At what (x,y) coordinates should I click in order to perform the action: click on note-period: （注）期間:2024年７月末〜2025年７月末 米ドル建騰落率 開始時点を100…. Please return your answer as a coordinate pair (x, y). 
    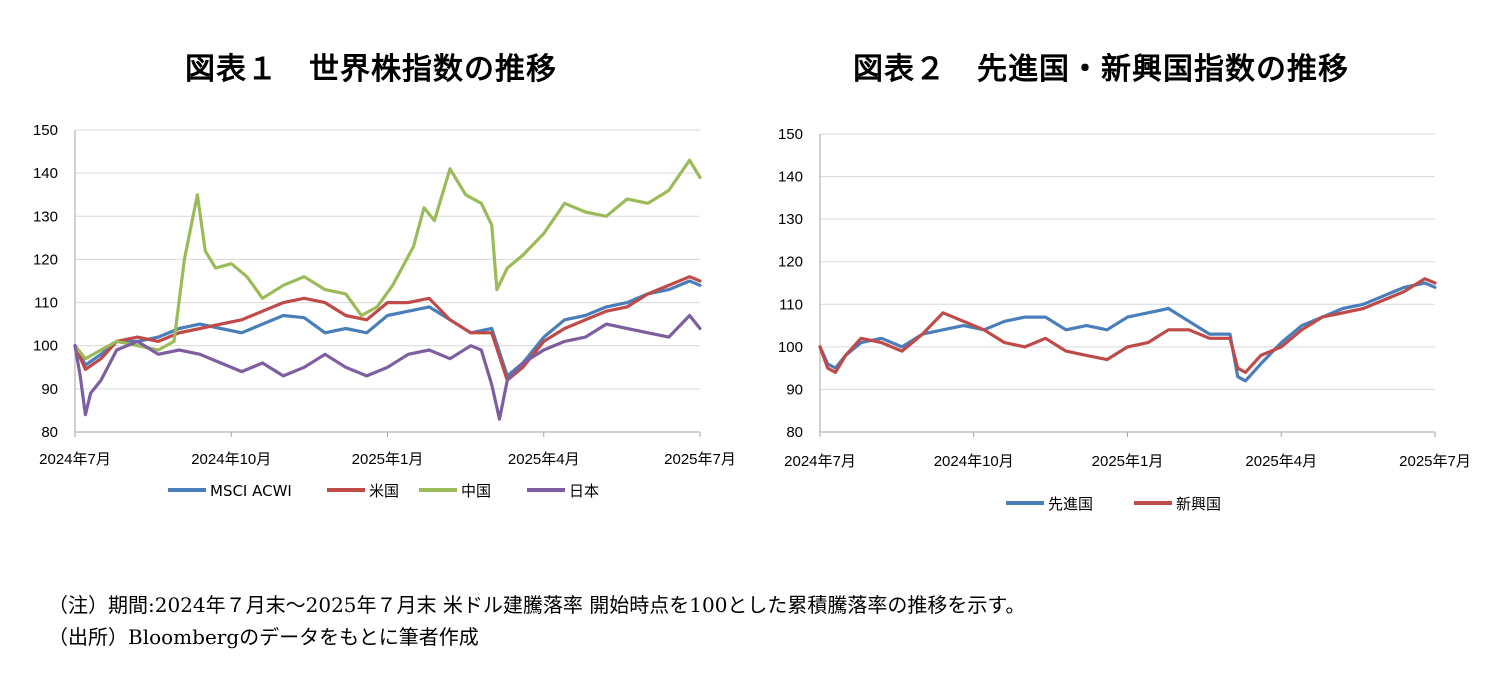
    Looking at the image, I should click on (537, 605).